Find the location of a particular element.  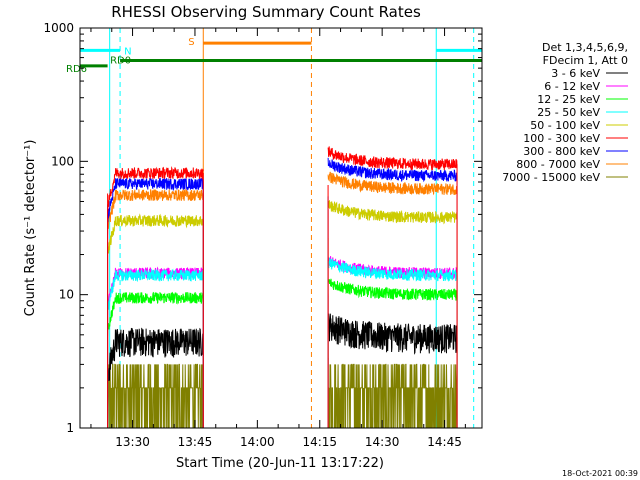

legend-entry-label: 6 - 12 keV is located at coordinates (572, 86).